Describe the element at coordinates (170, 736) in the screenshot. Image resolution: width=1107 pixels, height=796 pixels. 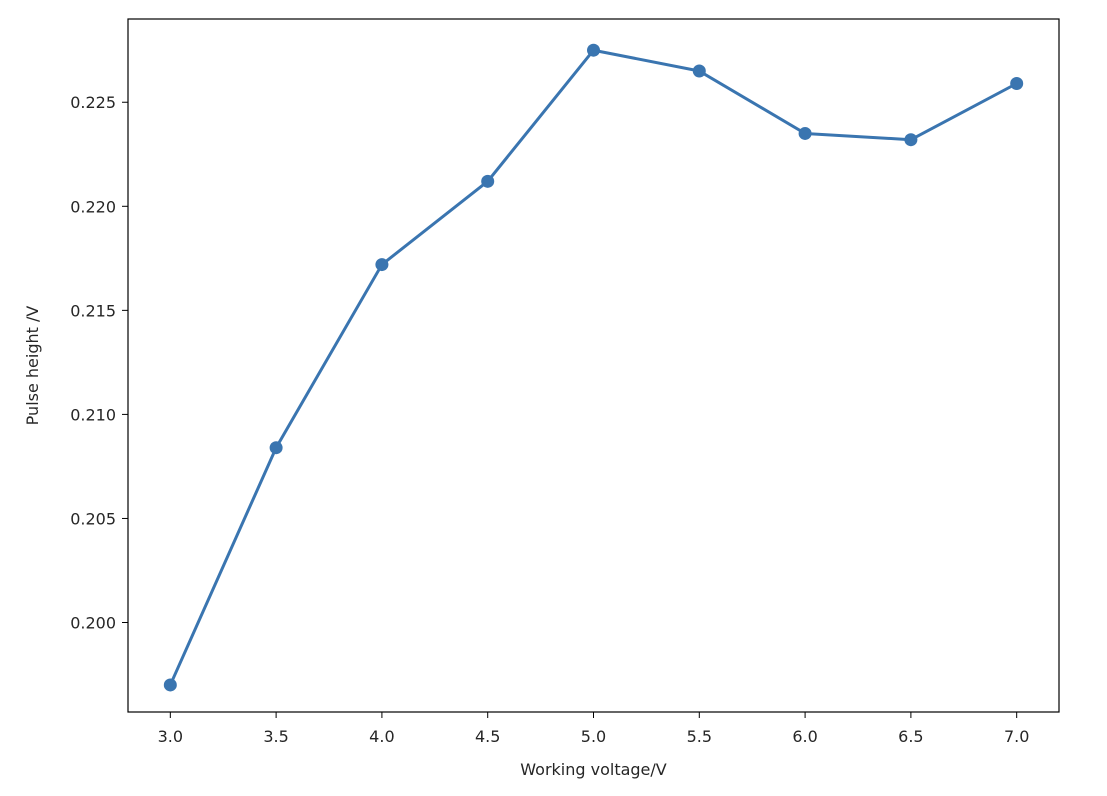
I see `x-tick-label: 3.0` at that location.